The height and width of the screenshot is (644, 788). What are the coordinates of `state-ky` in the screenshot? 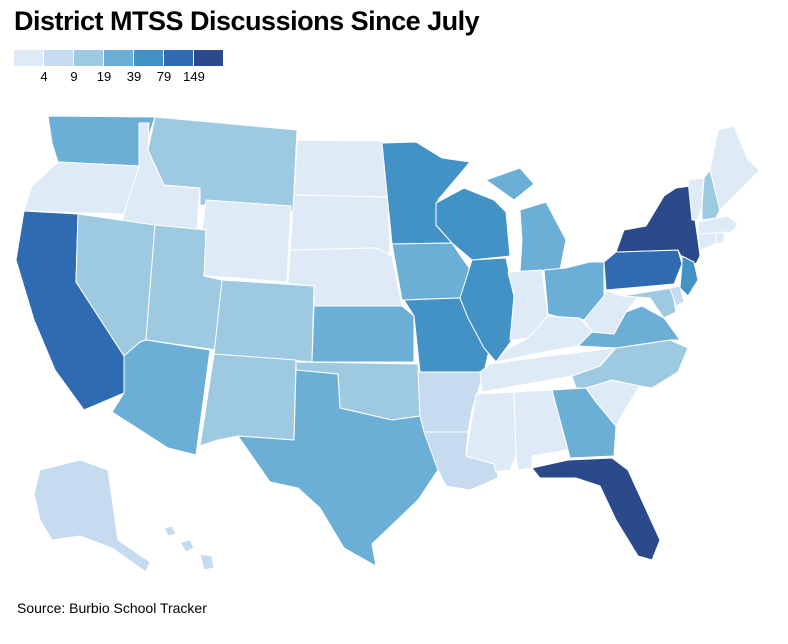 It's located at (544, 339).